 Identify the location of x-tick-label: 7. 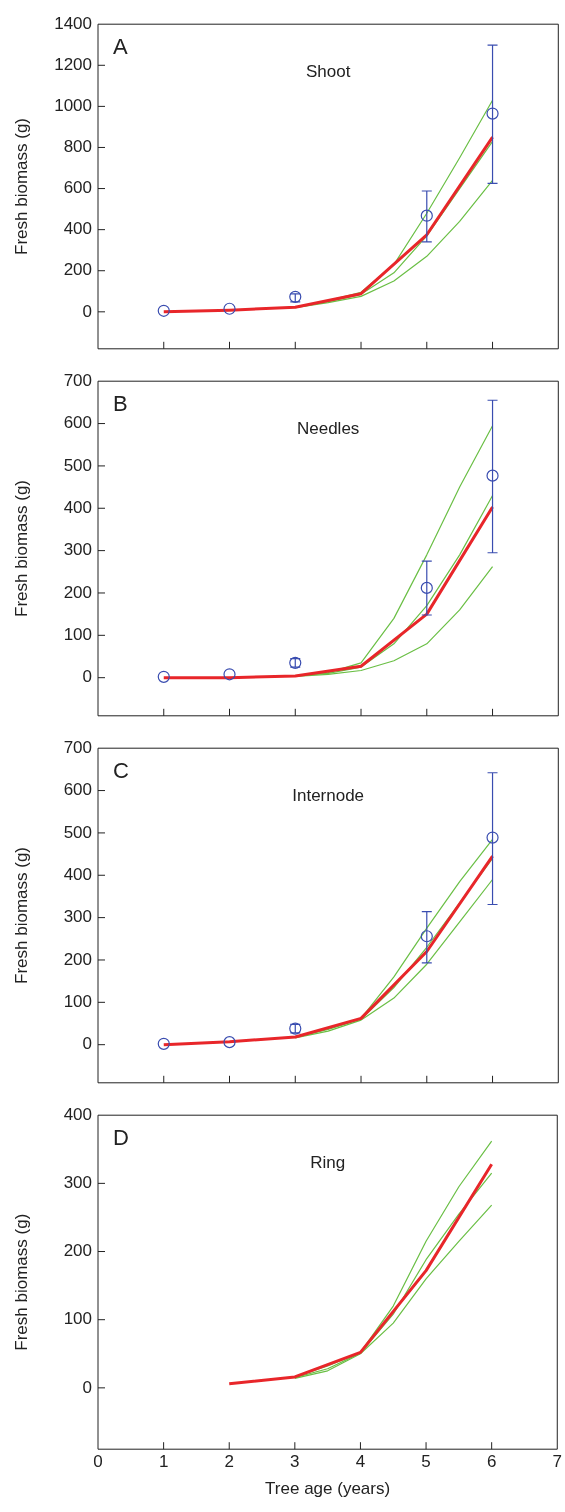
(557, 1462).